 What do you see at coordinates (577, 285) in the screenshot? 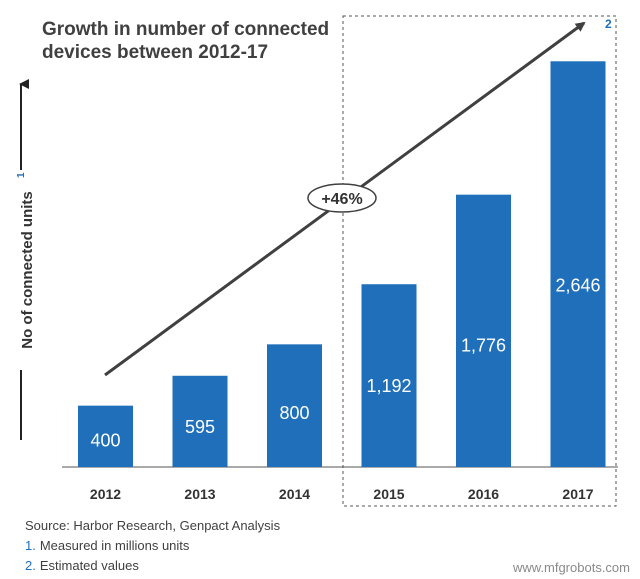
I see `bar-value-label: 2,646` at bounding box center [577, 285].